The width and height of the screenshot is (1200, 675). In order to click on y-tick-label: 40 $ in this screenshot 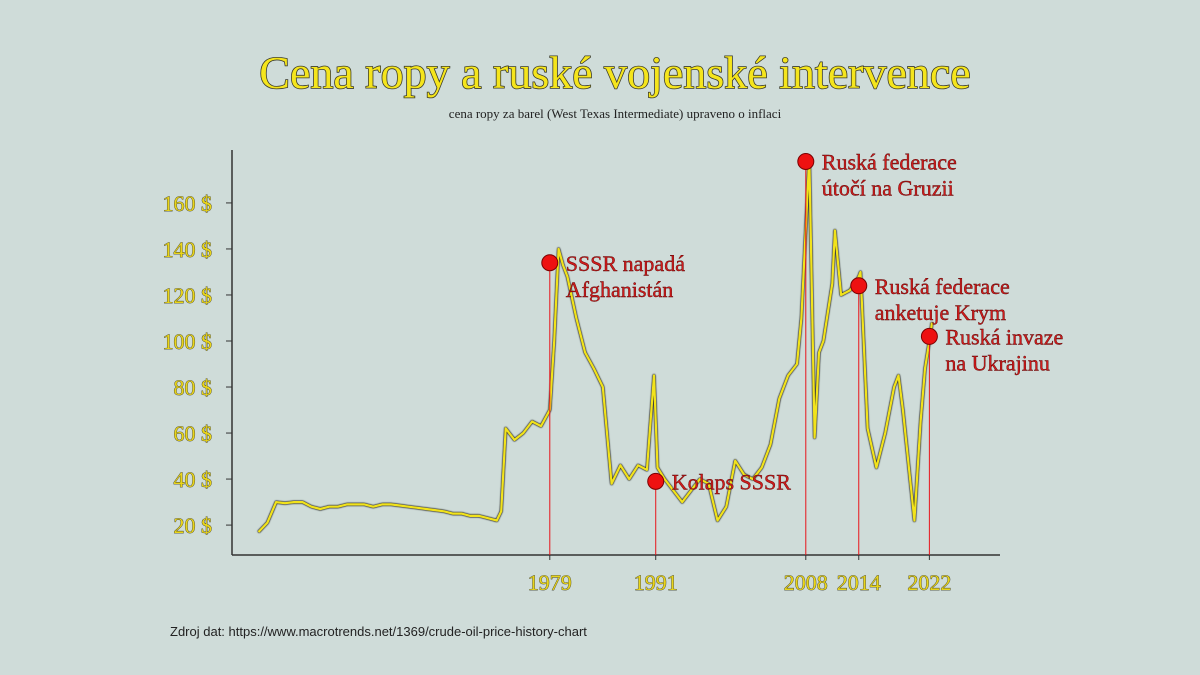, I will do `click(193, 479)`.